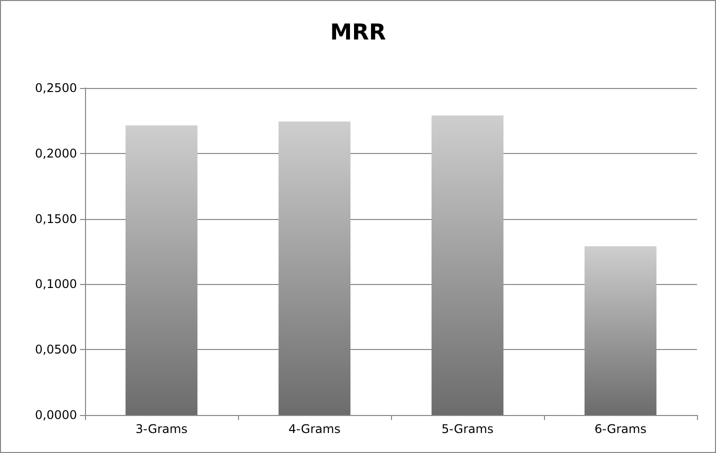  Describe the element at coordinates (162, 429) in the screenshot. I see `x-tick-label: 3-Grams` at that location.